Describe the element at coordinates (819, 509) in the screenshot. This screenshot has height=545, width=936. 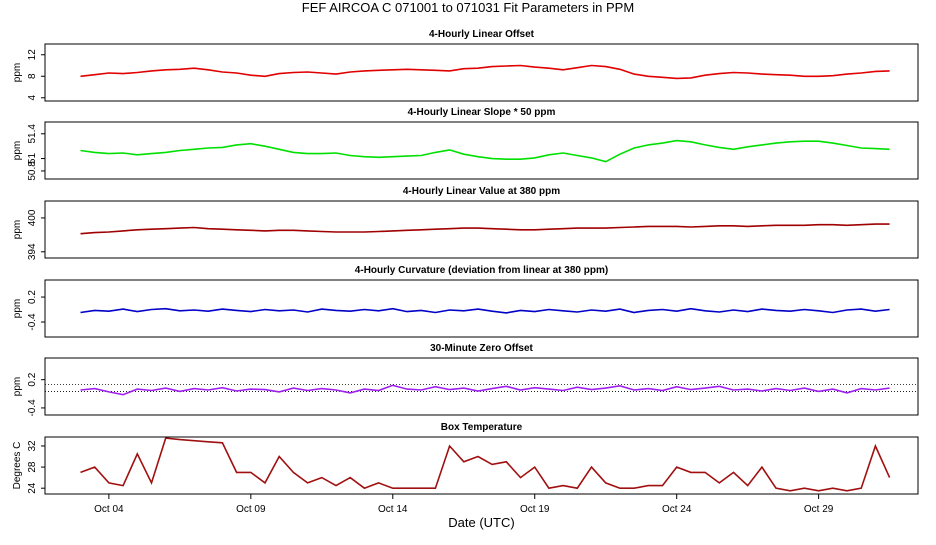
I see `x-tick-label: Oct 29` at that location.